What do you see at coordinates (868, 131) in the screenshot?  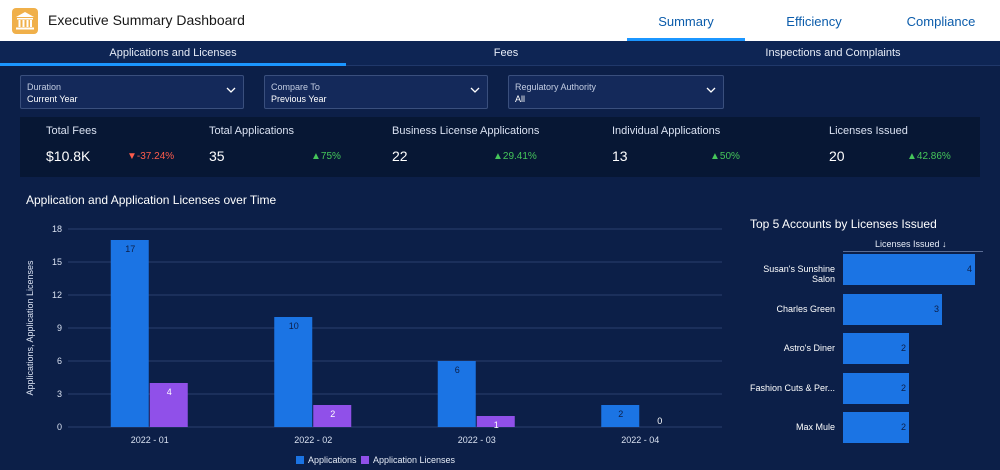 I see `kpi-label-licenses-issued: Licenses Issued` at bounding box center [868, 131].